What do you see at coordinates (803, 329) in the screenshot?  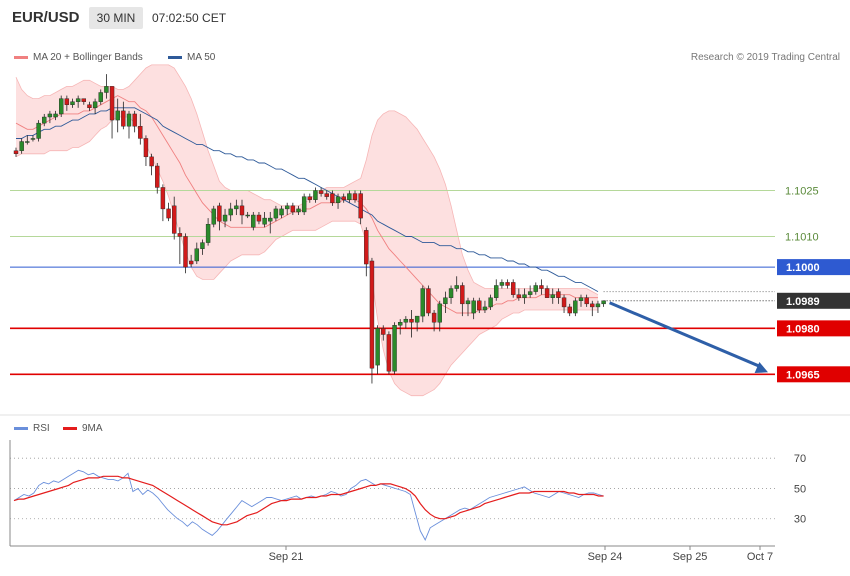 I see `level-label-3: 1.0980` at bounding box center [803, 329].